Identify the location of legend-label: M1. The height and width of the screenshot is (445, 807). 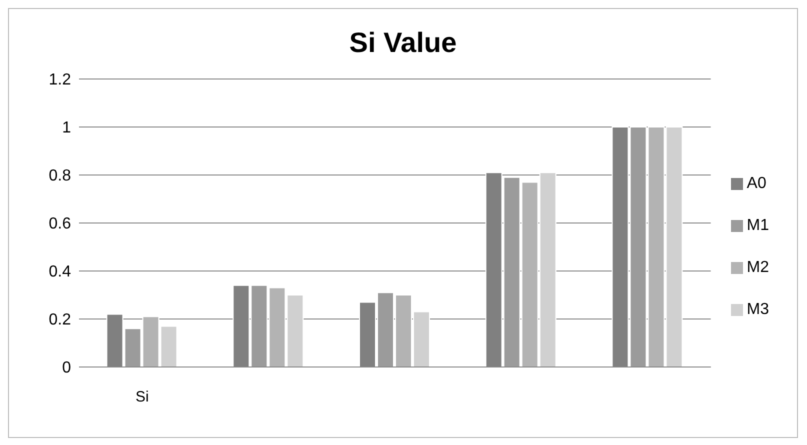
(757, 225).